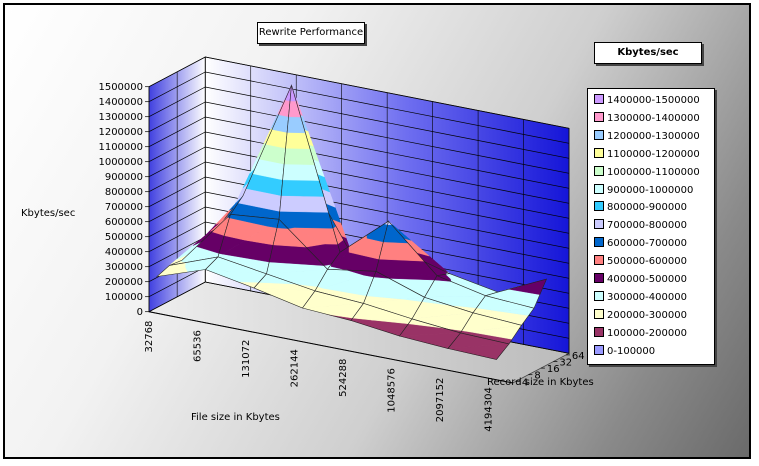  I want to click on legend-item: 1000000-1100000, so click(647, 172).